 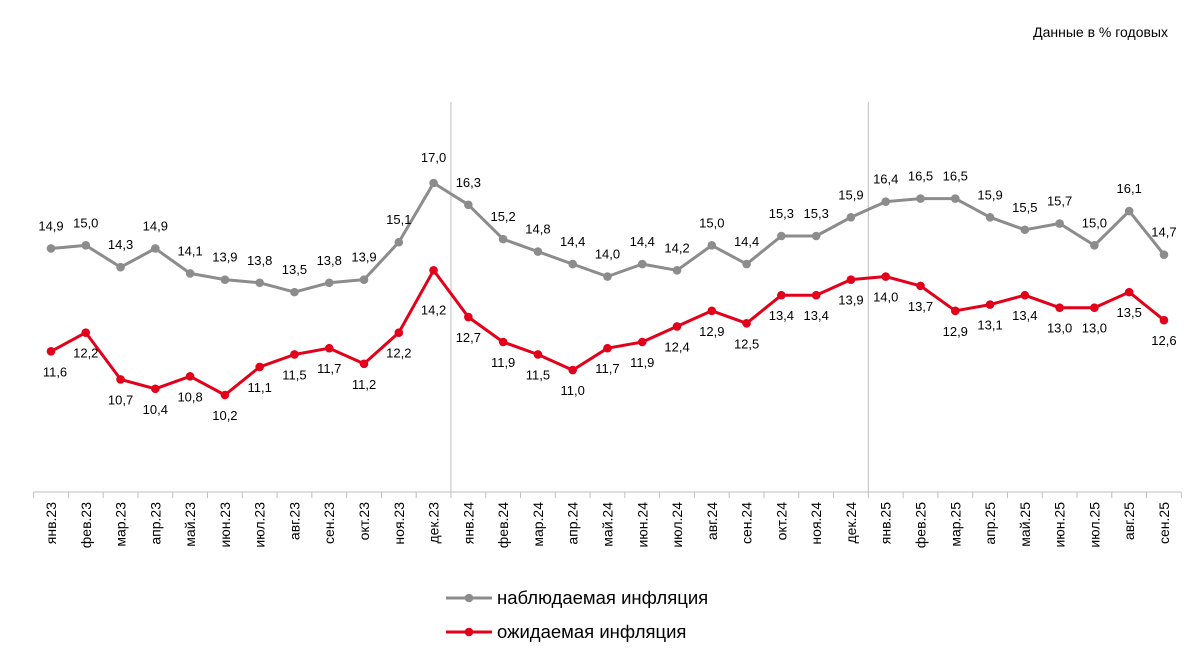 What do you see at coordinates (1100, 32) in the screenshot?
I see `units-note: Данные в % годовых` at bounding box center [1100, 32].